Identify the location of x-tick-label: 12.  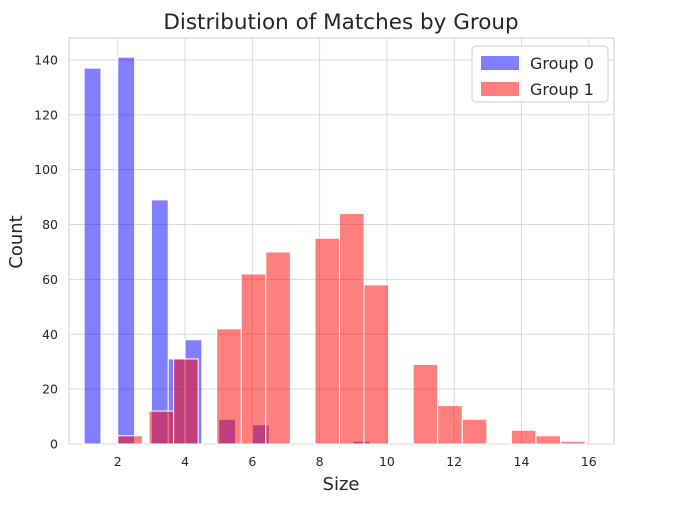
(454, 461).